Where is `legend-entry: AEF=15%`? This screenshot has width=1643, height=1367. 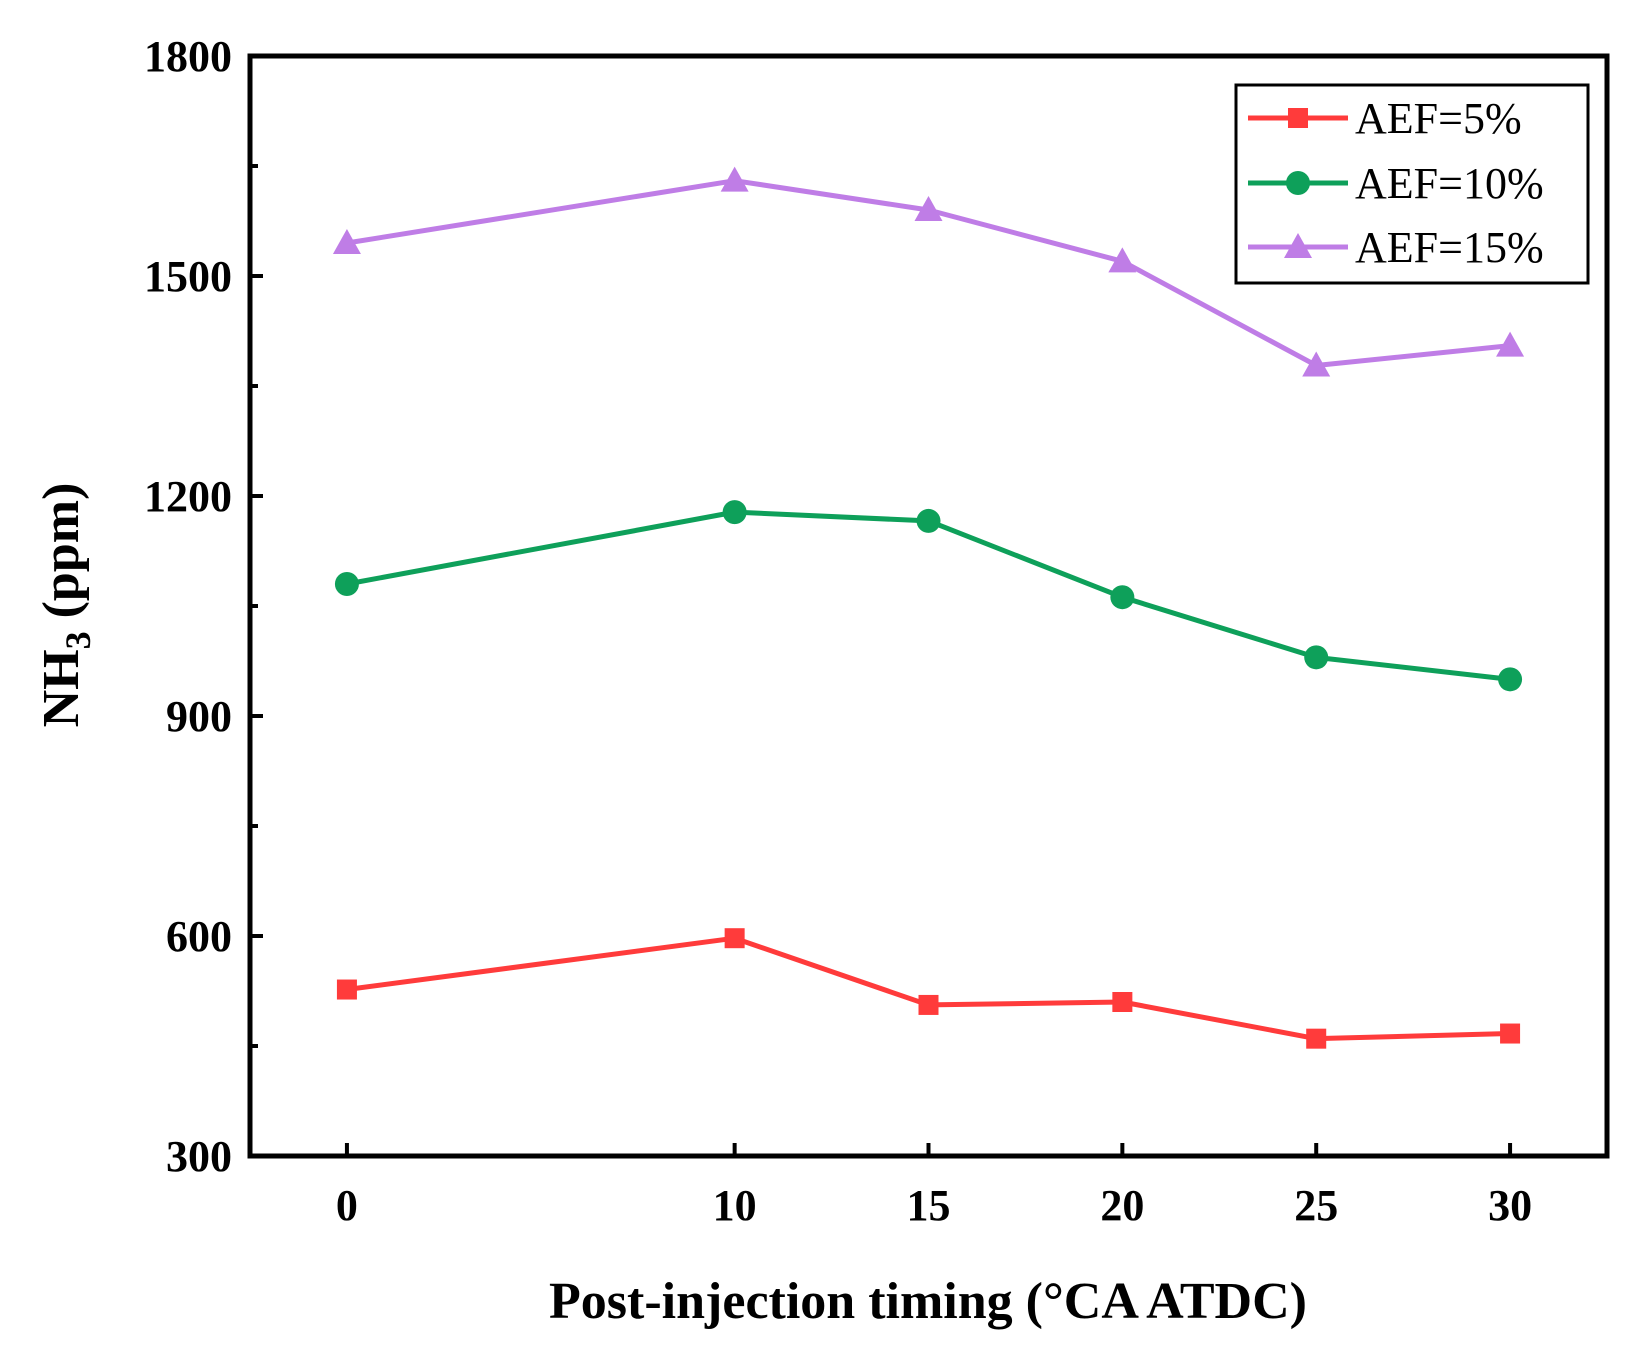 legend-entry: AEF=15% is located at coordinates (1396, 247).